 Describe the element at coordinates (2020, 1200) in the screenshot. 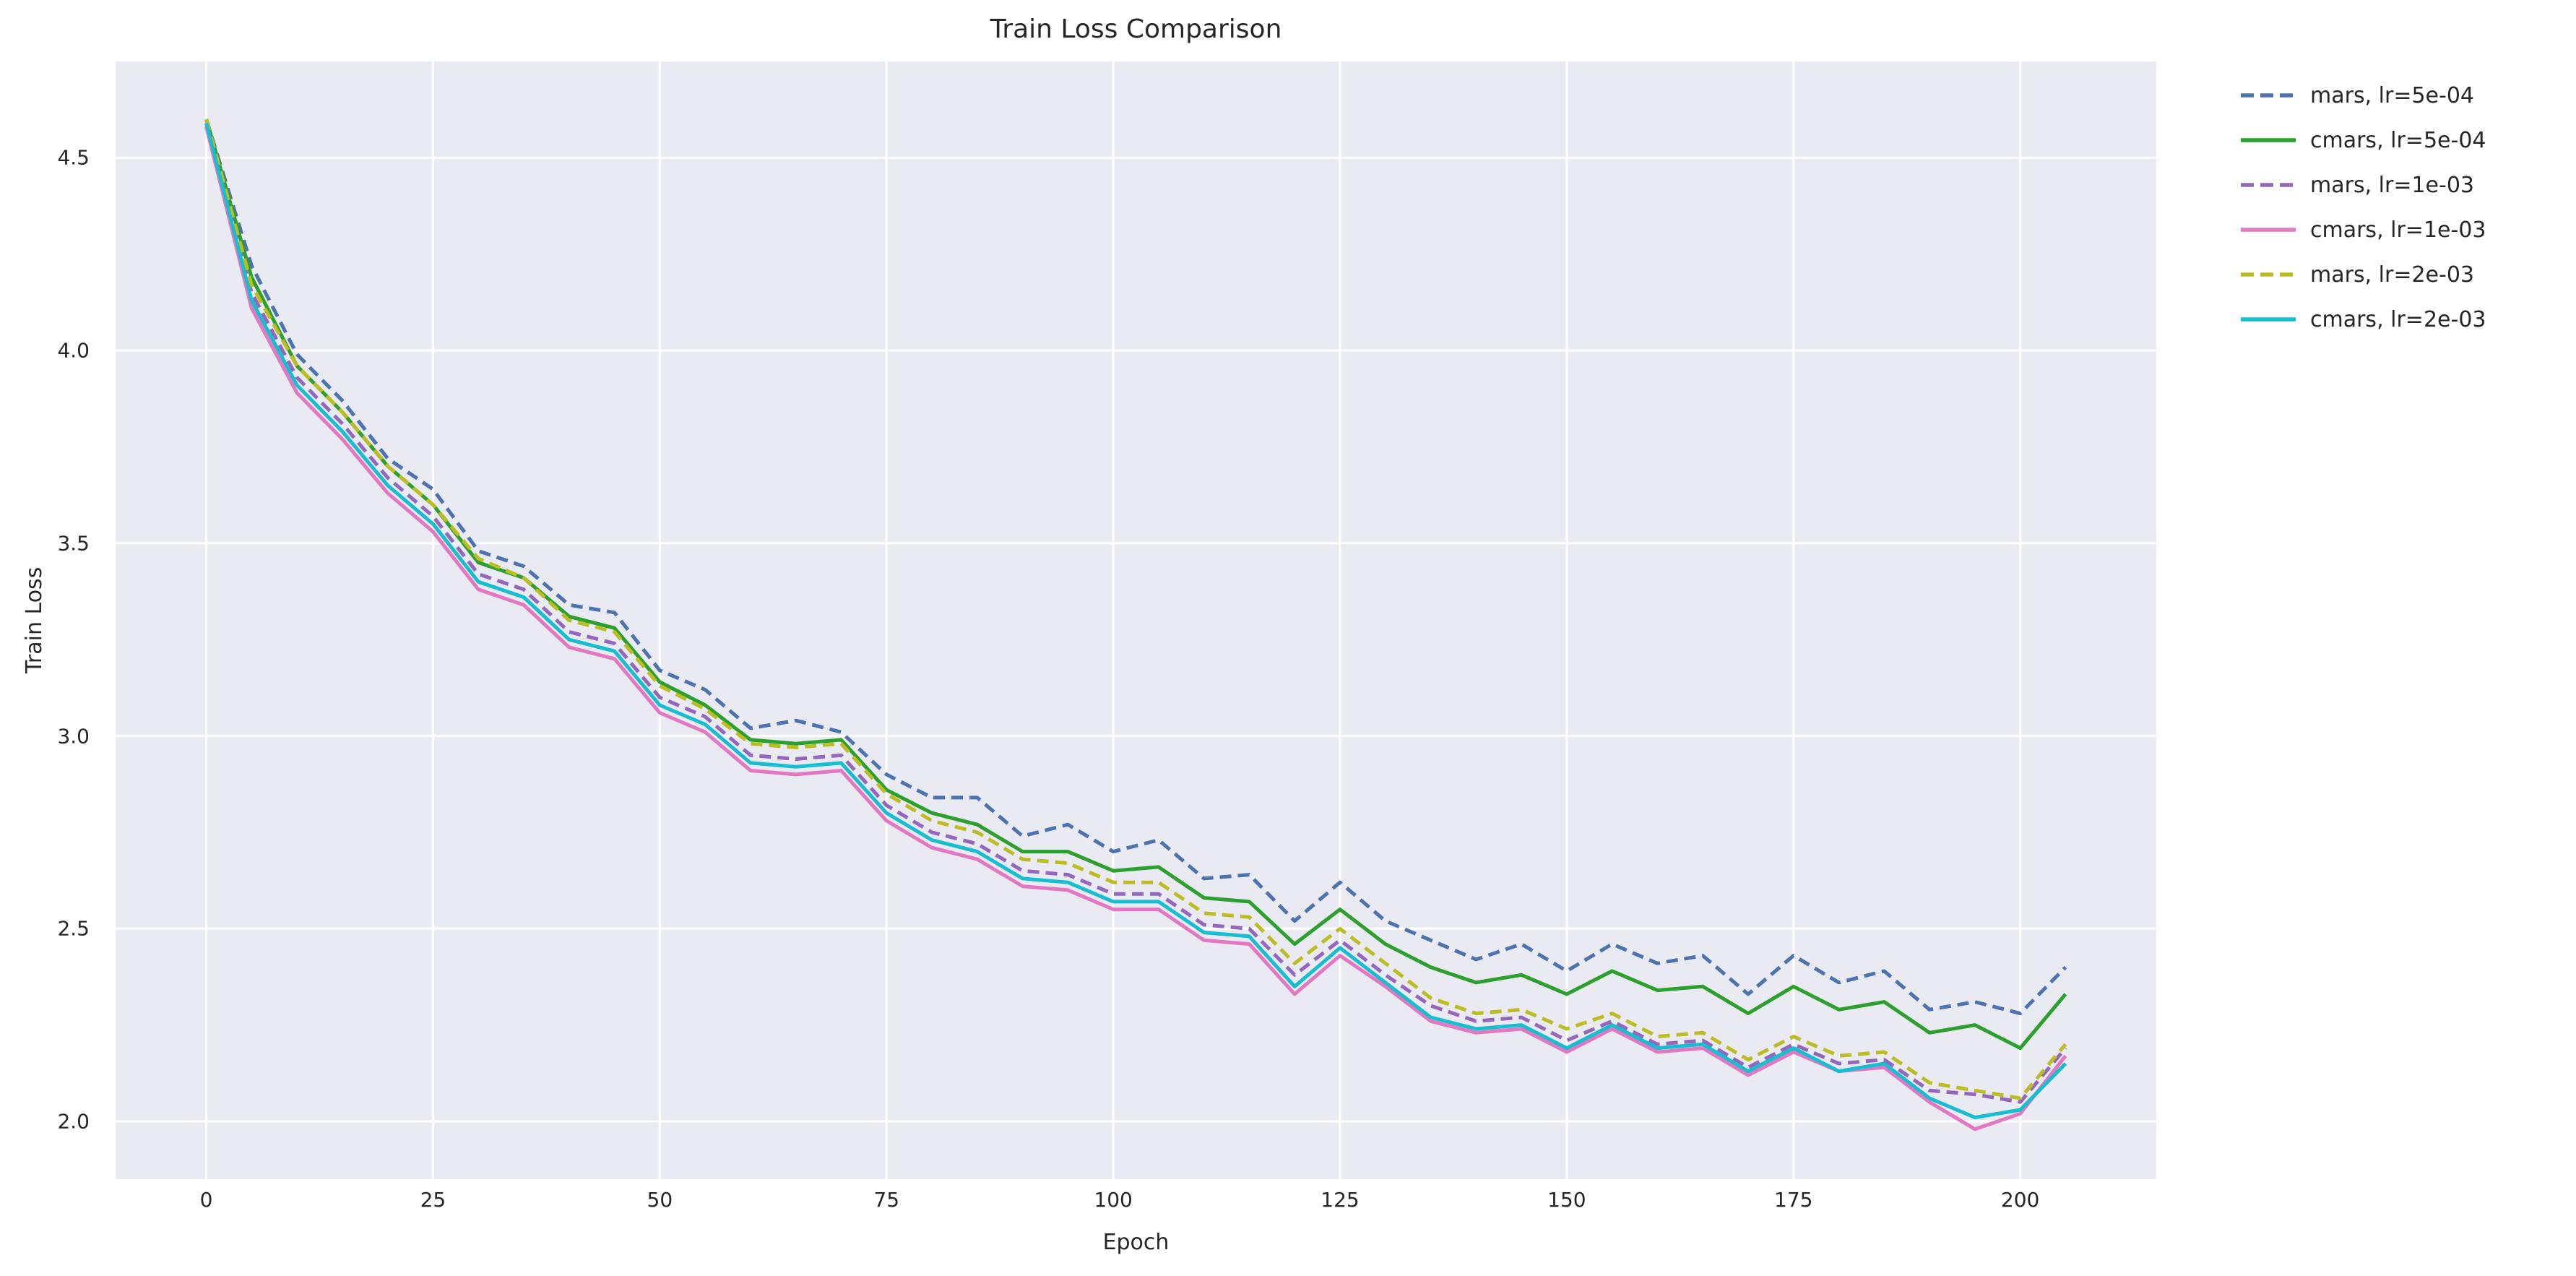

I see `x-tick-label: 200` at that location.